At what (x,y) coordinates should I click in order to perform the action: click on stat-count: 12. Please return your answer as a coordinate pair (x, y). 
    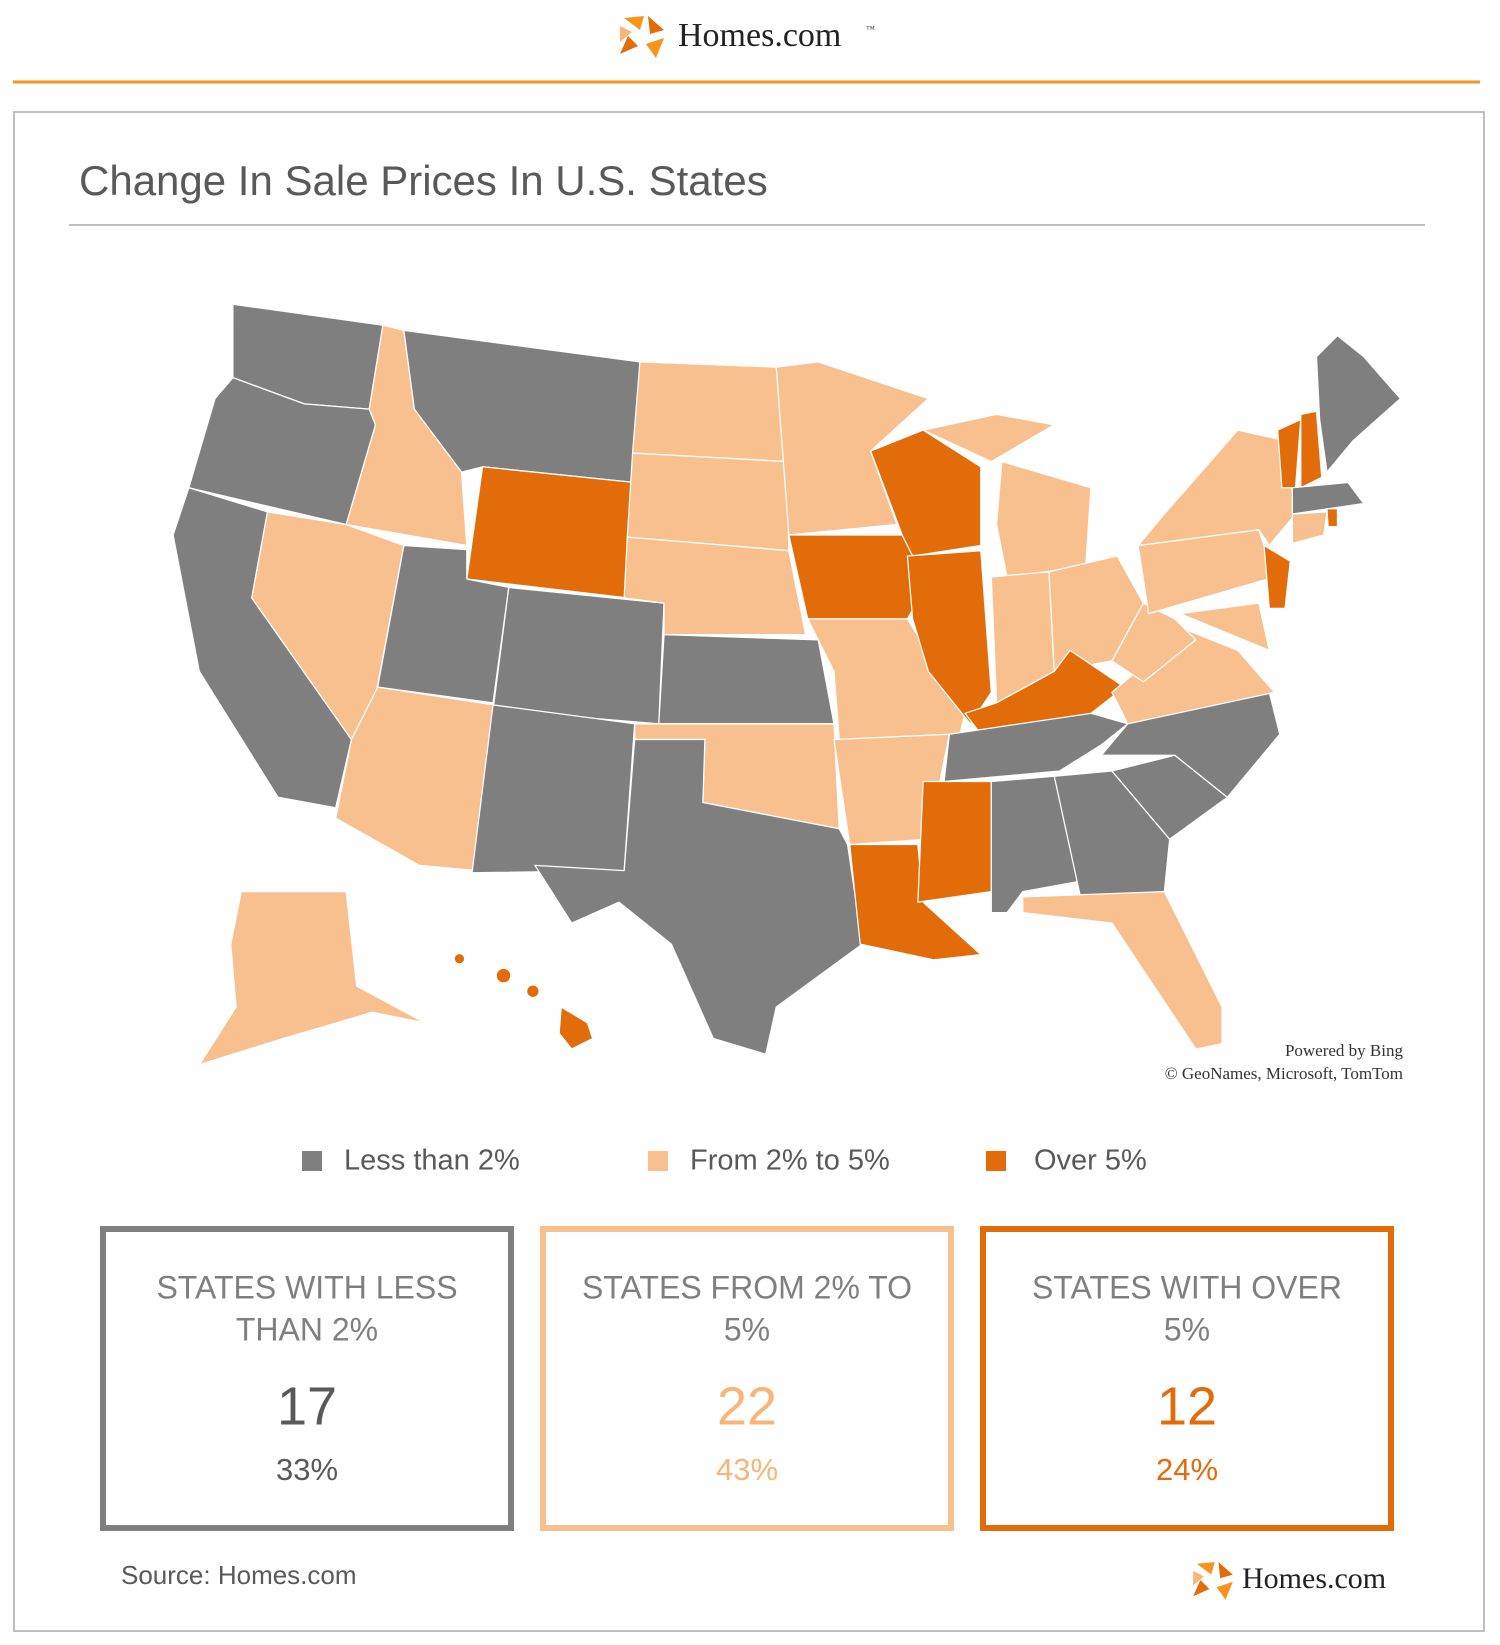
    Looking at the image, I should click on (1187, 1406).